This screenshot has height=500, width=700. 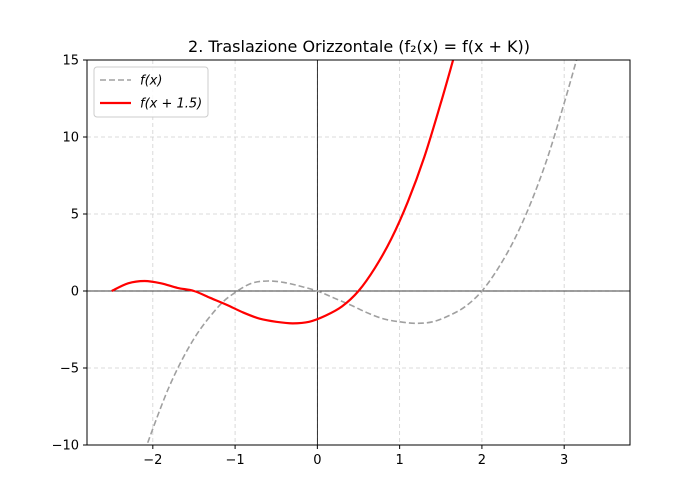 I want to click on x-tick-label: 1, so click(x=399, y=460).